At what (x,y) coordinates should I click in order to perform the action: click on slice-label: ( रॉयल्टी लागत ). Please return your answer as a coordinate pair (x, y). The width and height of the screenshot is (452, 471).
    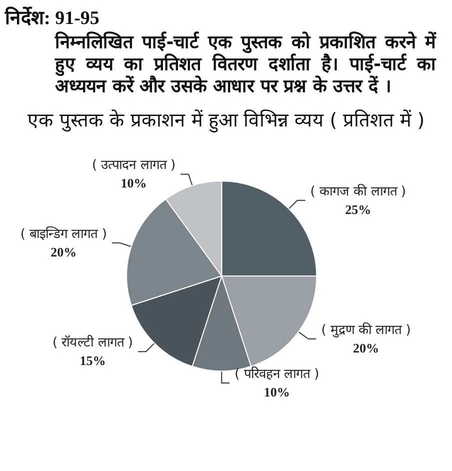
    Looking at the image, I should click on (92, 342).